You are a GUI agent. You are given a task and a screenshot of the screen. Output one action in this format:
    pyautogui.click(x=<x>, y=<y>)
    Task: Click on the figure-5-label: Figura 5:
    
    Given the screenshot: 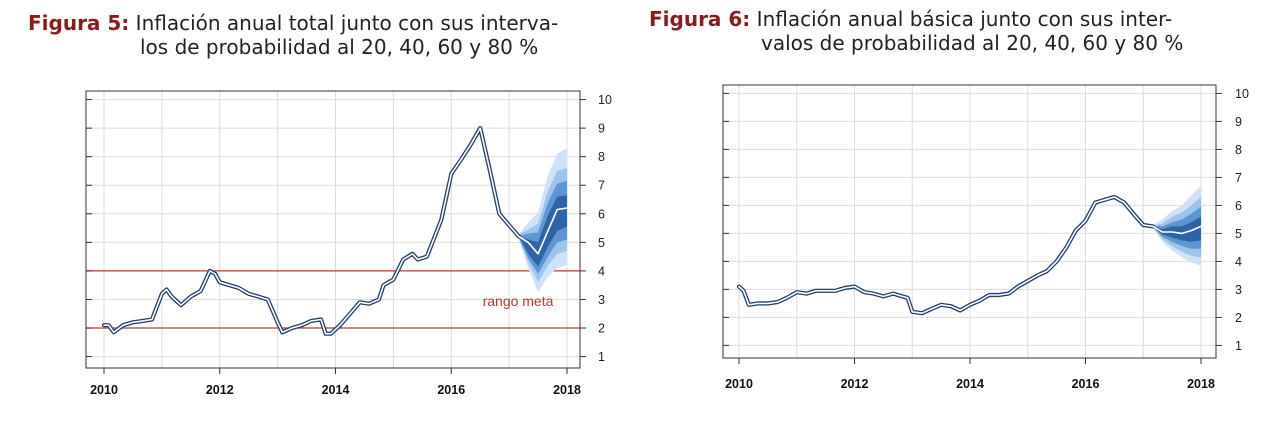 What is the action you would take?
    pyautogui.click(x=79, y=23)
    